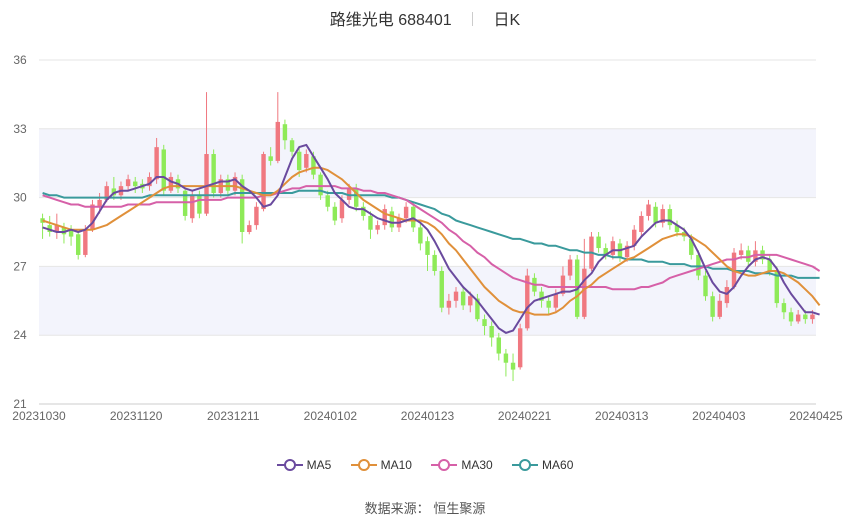 This screenshot has width=850, height=517. What do you see at coordinates (622, 416) in the screenshot?
I see `x-tick-label: 20240313` at bounding box center [622, 416].